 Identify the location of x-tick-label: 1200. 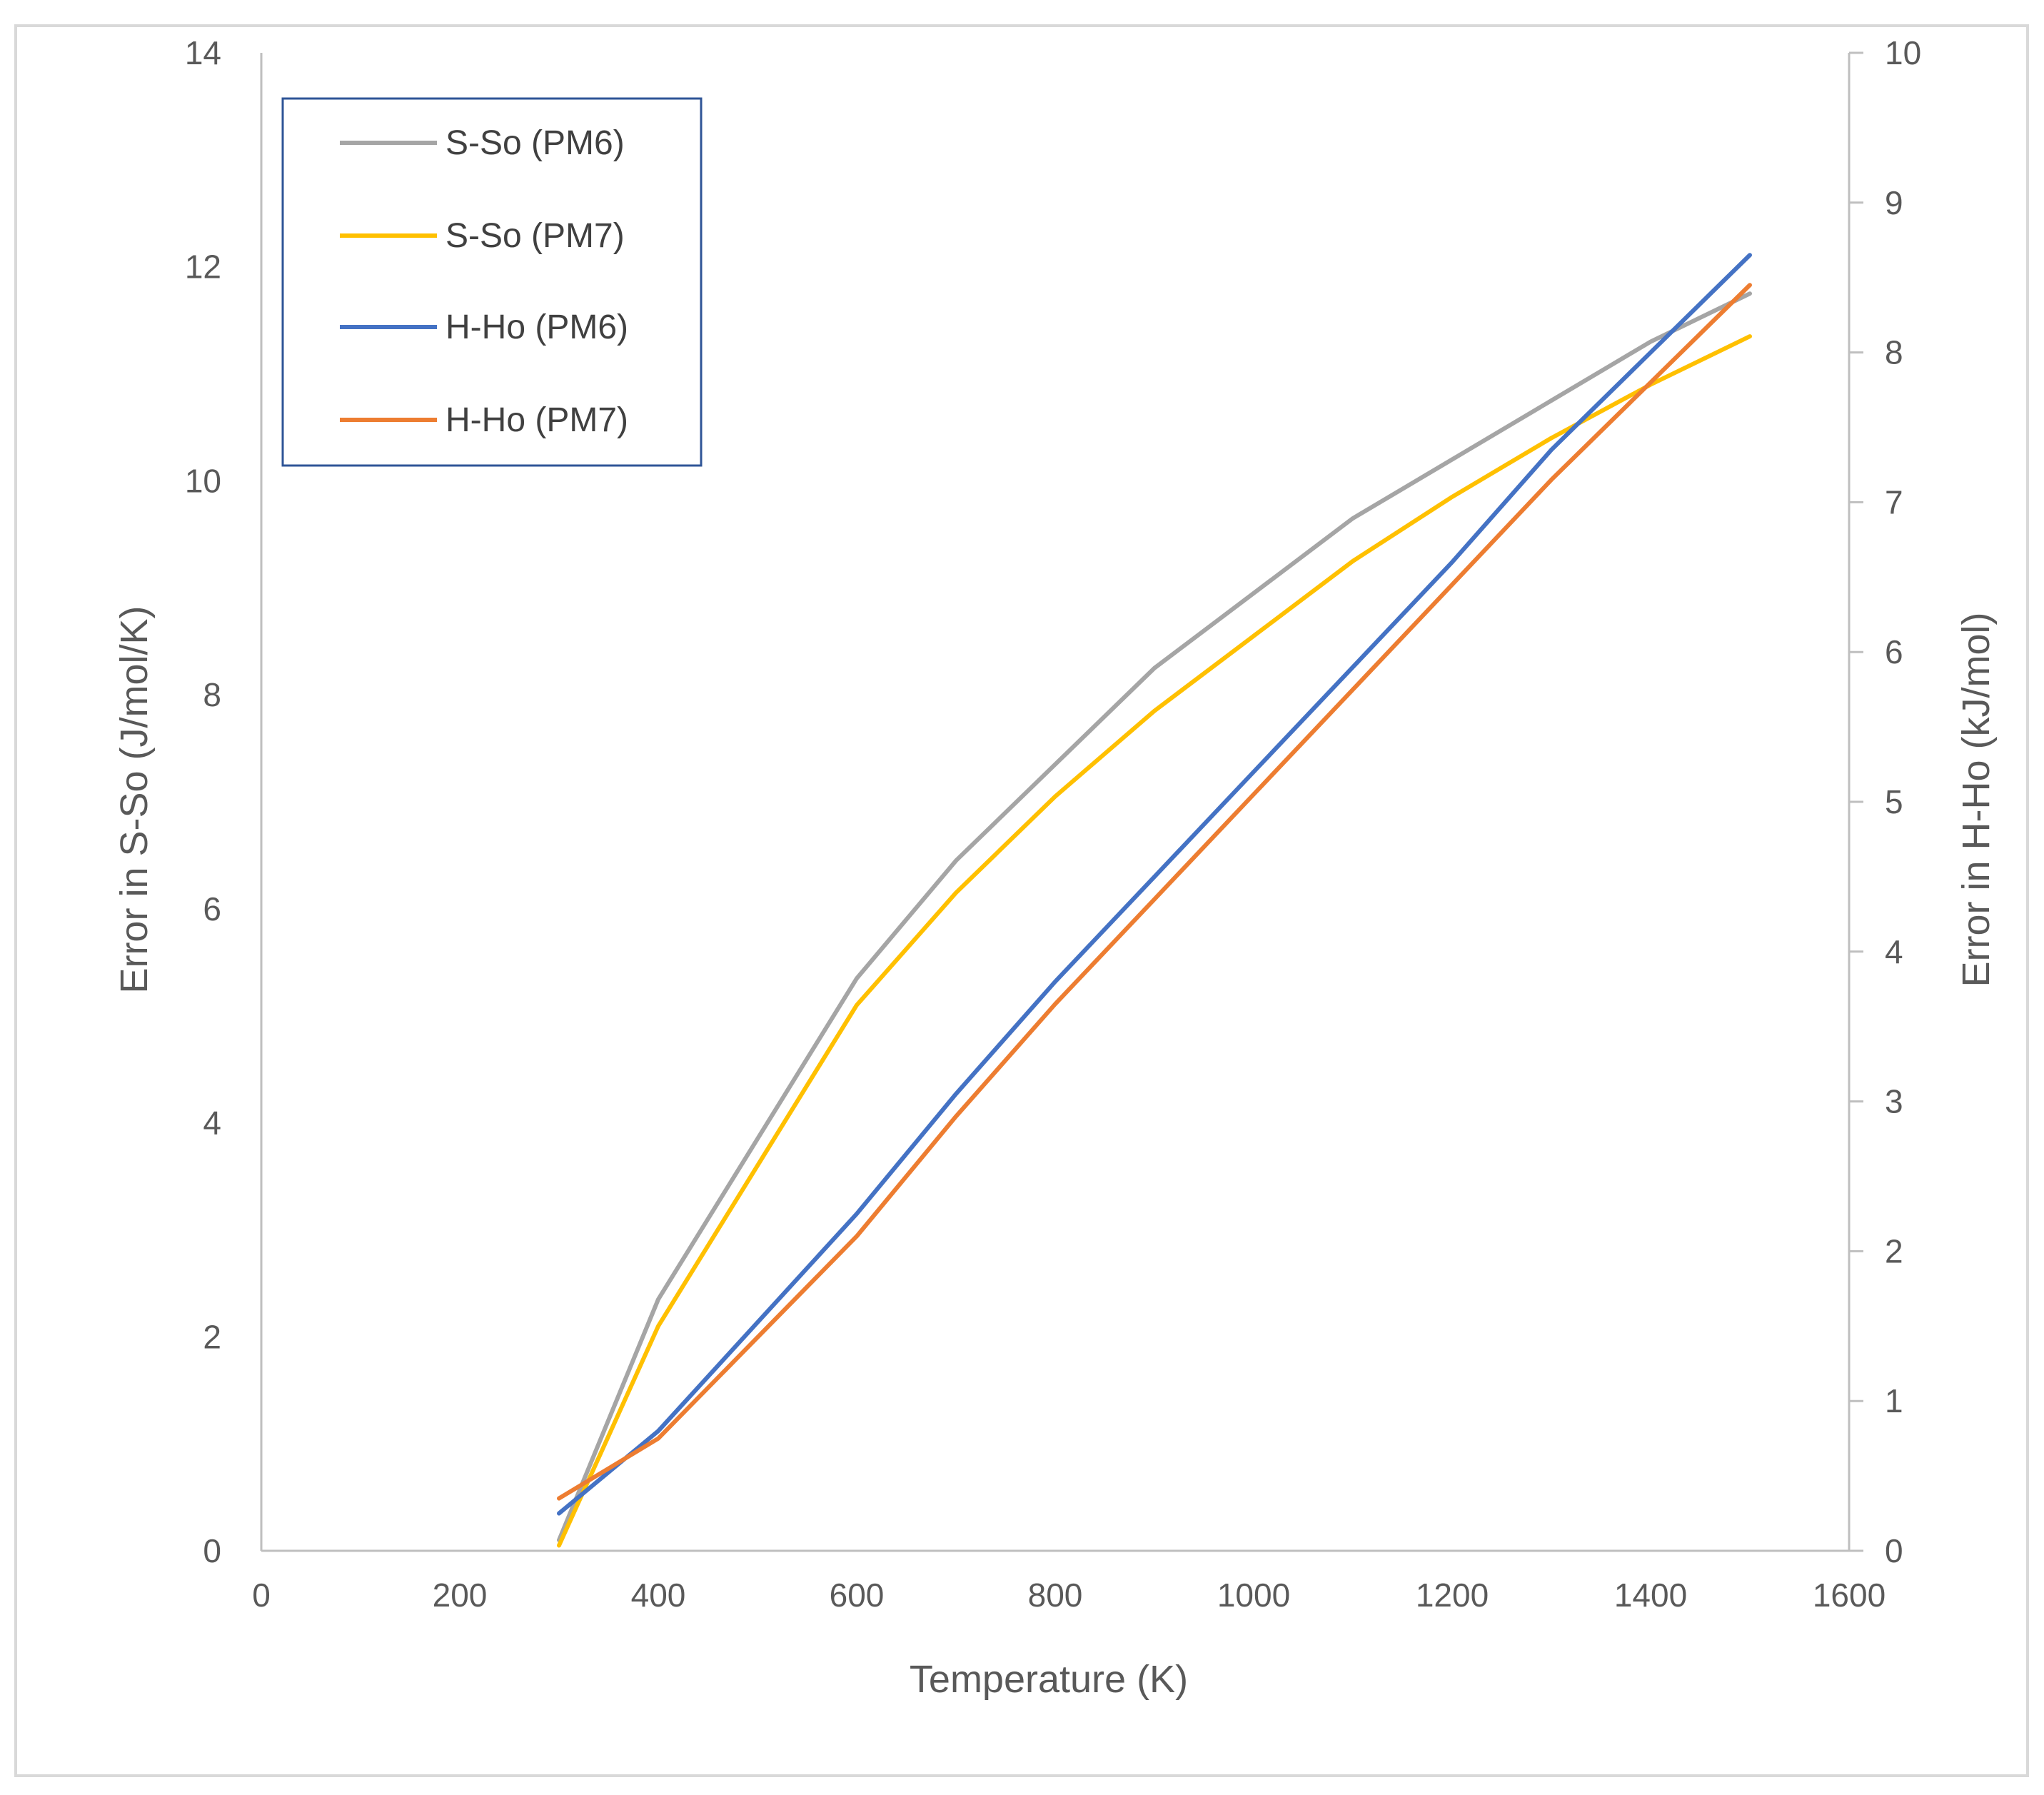
(1452, 1595).